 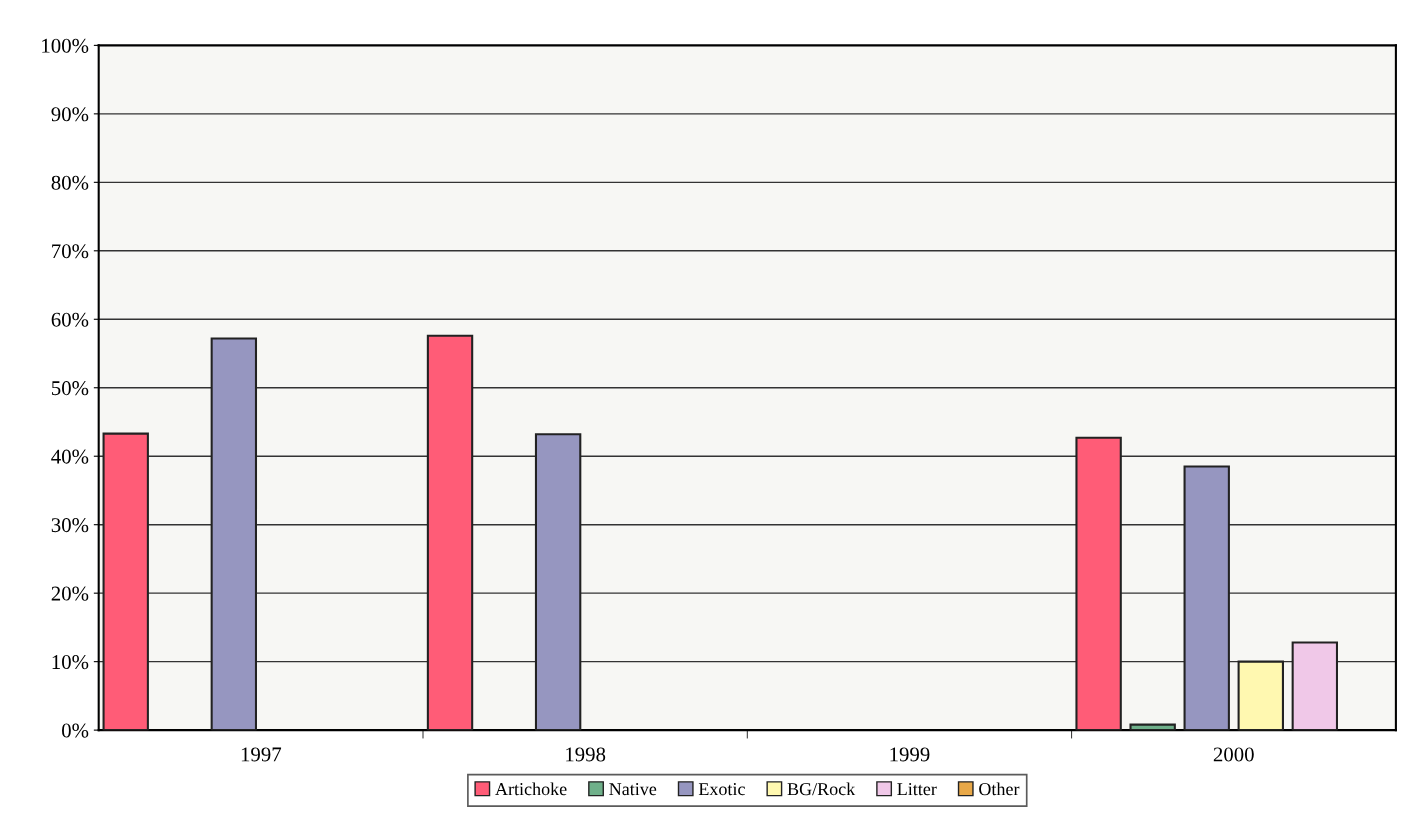 I want to click on y-tick-label: 50%, so click(x=70, y=388).